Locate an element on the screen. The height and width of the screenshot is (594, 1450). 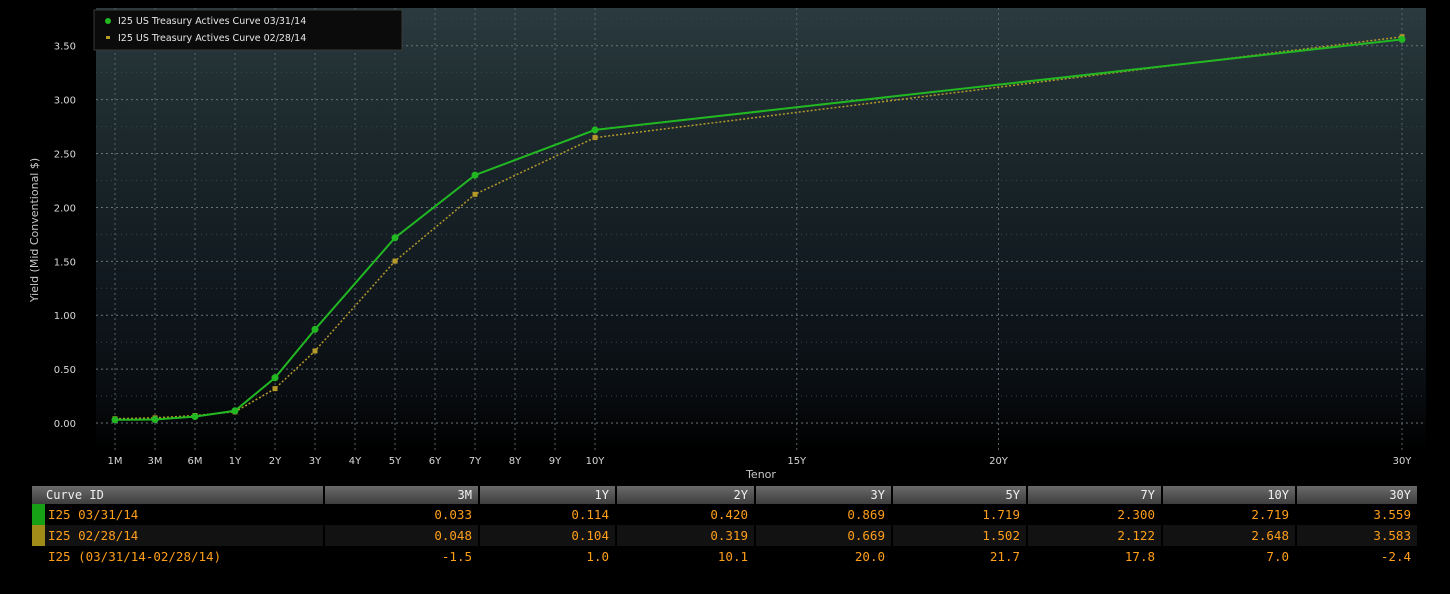
table-cell: 7.0 is located at coordinates (1229, 556).